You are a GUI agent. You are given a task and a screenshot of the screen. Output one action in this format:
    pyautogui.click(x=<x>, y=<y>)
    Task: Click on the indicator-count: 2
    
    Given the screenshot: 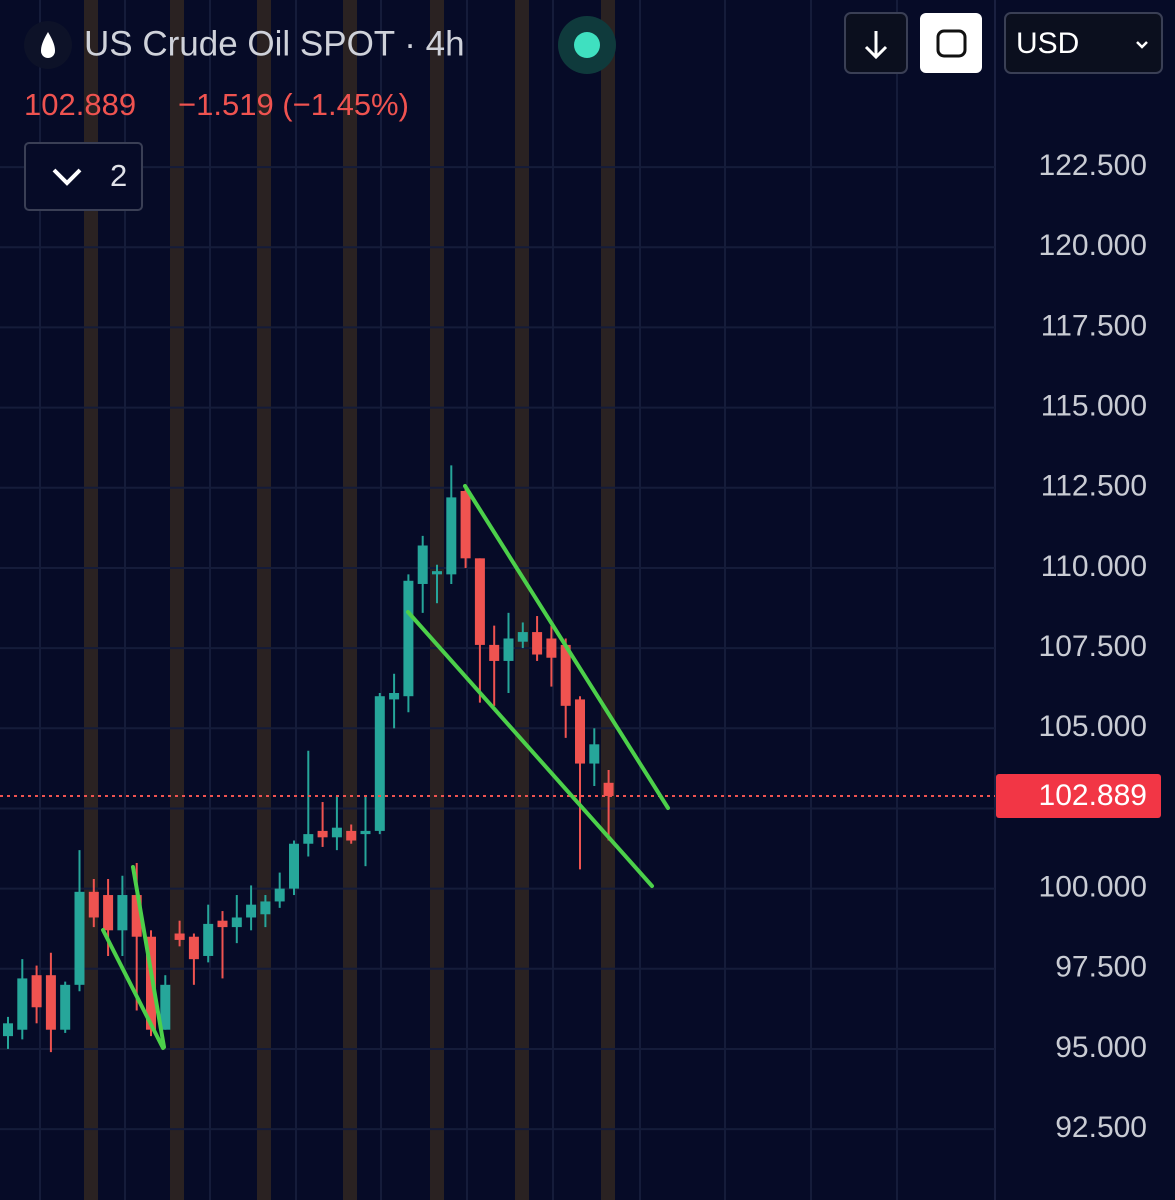 What is the action you would take?
    pyautogui.click(x=118, y=175)
    